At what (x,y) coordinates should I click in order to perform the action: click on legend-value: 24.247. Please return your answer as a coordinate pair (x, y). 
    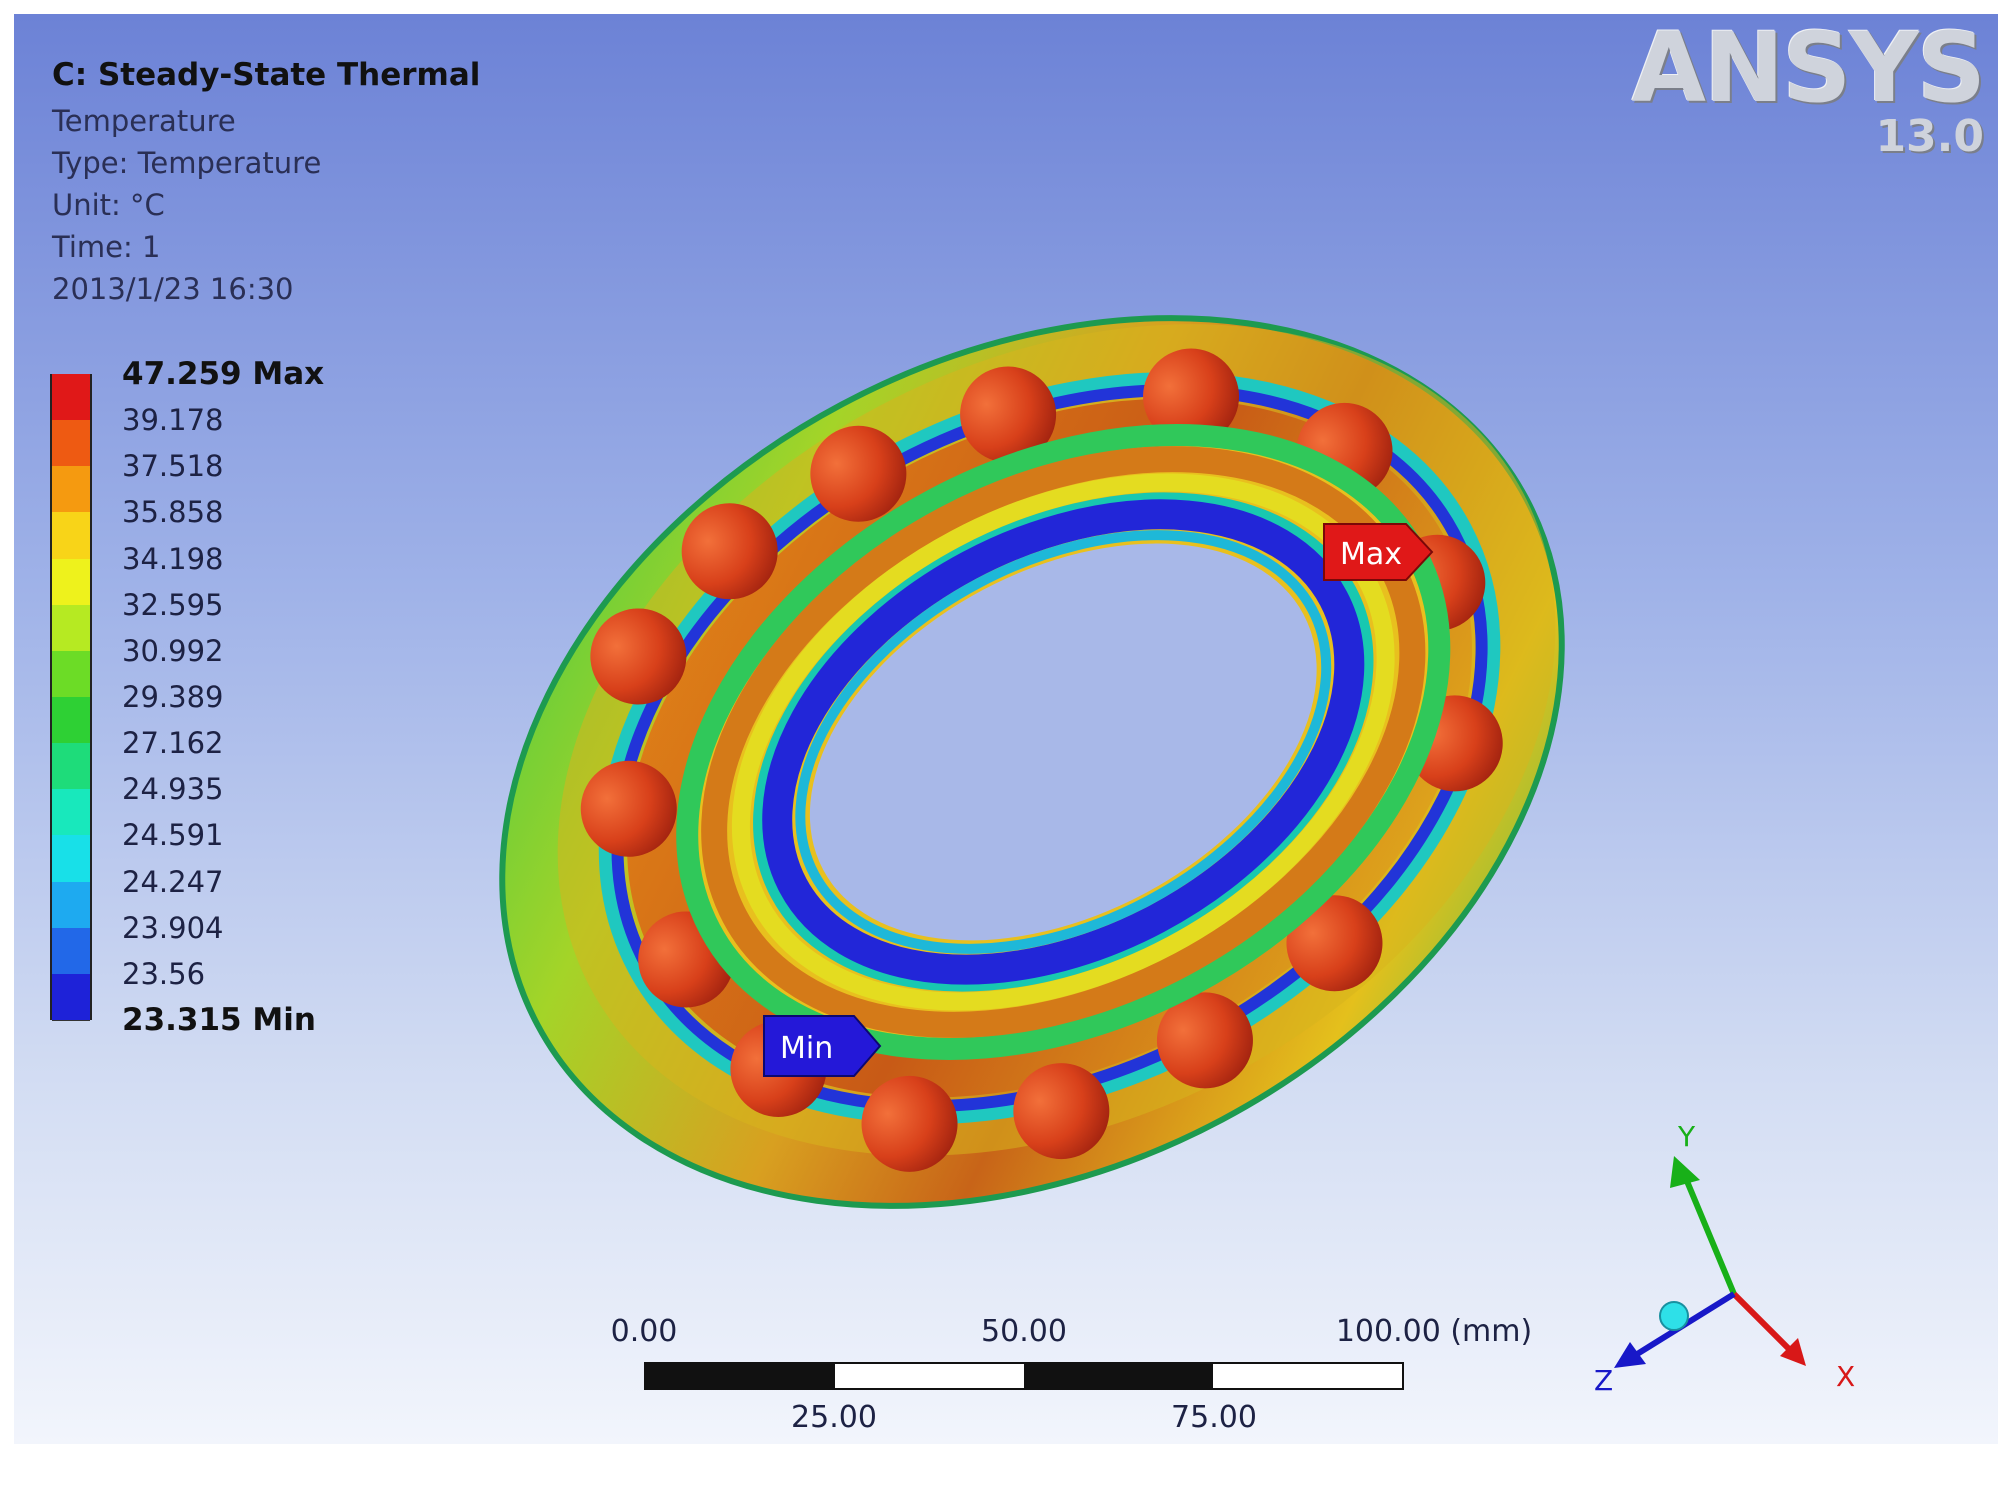
    Looking at the image, I should click on (173, 881).